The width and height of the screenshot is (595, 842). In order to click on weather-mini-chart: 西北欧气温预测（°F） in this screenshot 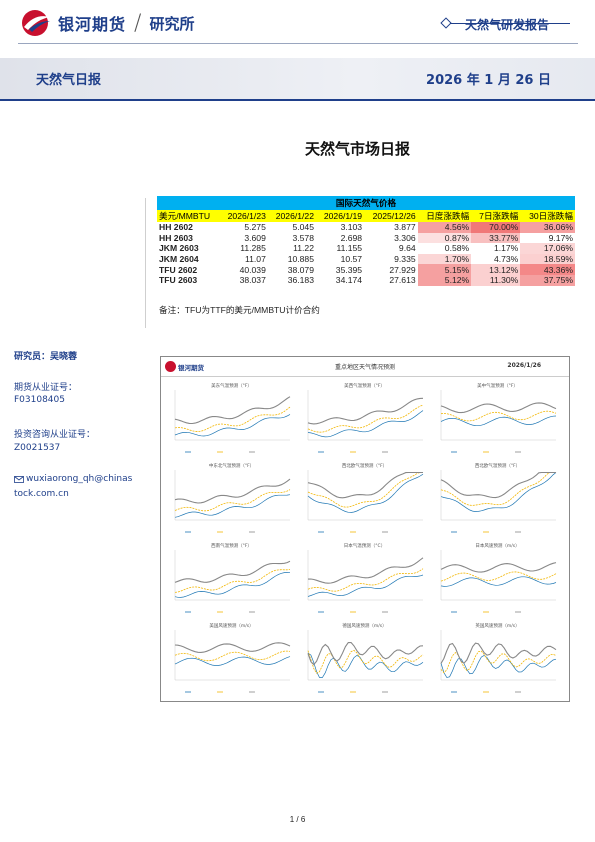, I will do `click(365, 497)`.